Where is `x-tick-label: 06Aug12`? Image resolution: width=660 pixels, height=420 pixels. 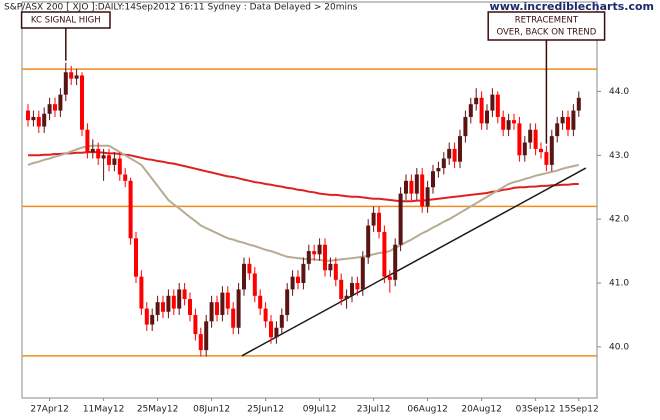
x-tick-label: 06Aug12 is located at coordinates (427, 410).